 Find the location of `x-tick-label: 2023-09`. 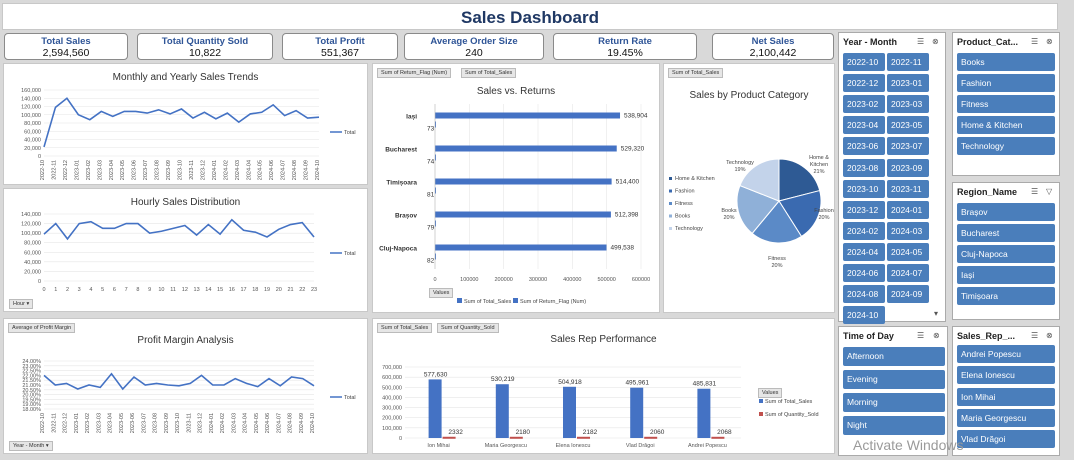

x-tick-label: 2023-09 is located at coordinates (167, 423).